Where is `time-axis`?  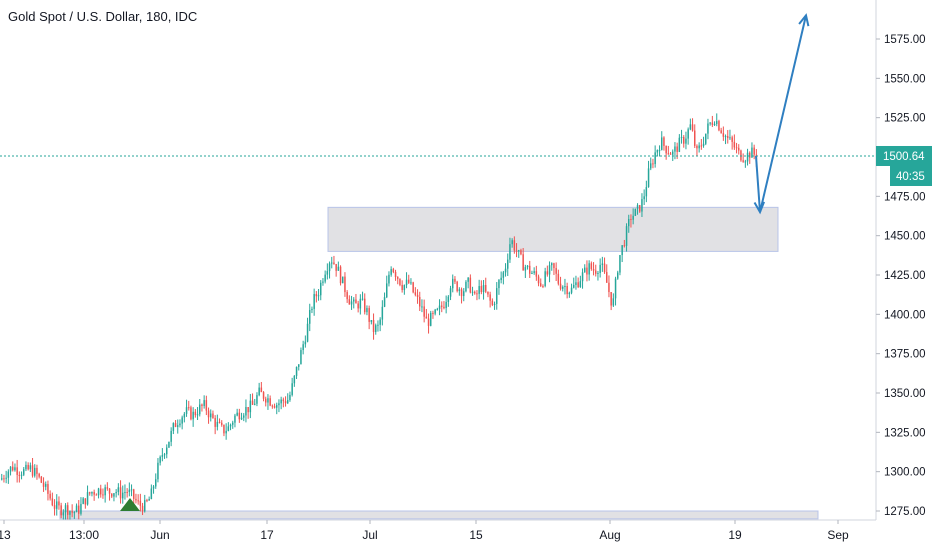 time-axis is located at coordinates (466, 535).